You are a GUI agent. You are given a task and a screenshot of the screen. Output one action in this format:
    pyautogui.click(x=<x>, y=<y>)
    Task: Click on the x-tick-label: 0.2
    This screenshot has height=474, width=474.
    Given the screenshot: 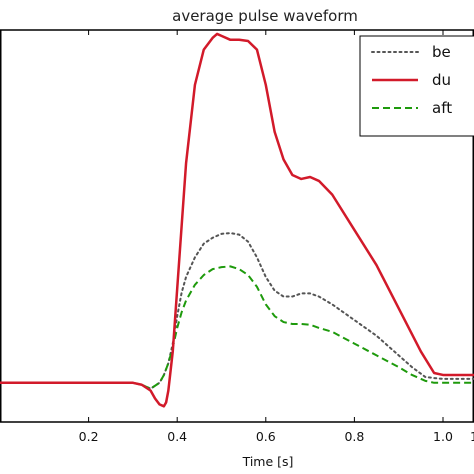 What is the action you would take?
    pyautogui.click(x=89, y=436)
    